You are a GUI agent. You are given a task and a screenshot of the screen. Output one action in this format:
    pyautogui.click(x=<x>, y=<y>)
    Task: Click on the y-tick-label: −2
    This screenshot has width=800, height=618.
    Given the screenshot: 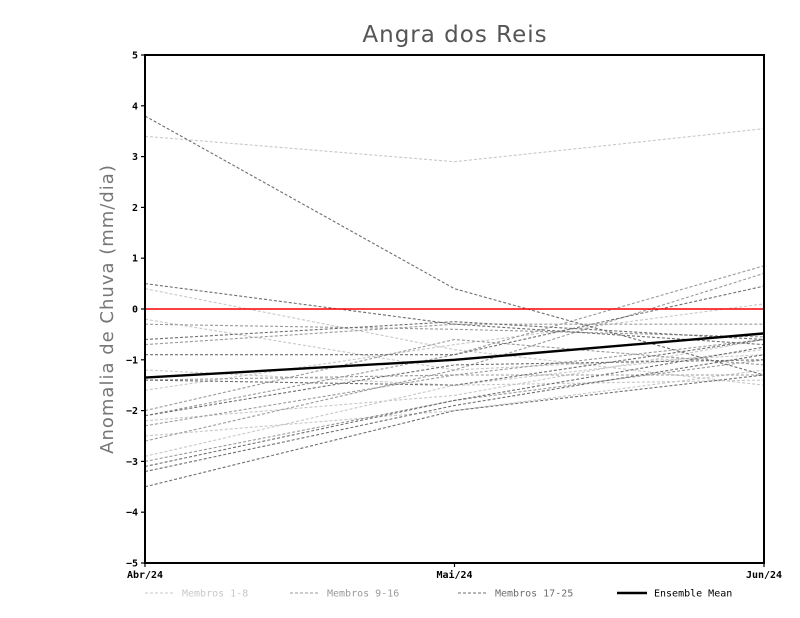 What is the action you would take?
    pyautogui.click(x=132, y=411)
    